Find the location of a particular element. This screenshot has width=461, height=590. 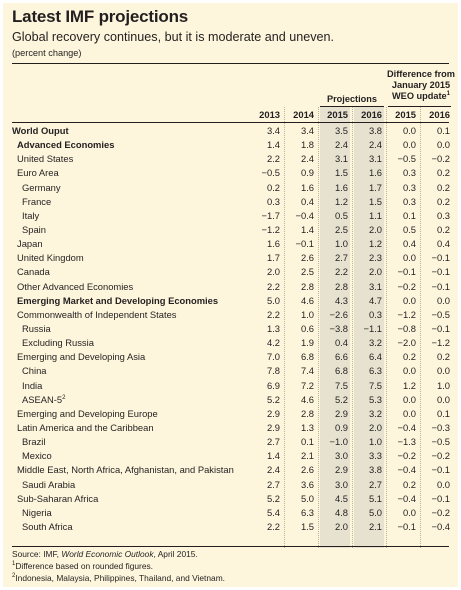

row-value: 4.2 is located at coordinates (273, 343).